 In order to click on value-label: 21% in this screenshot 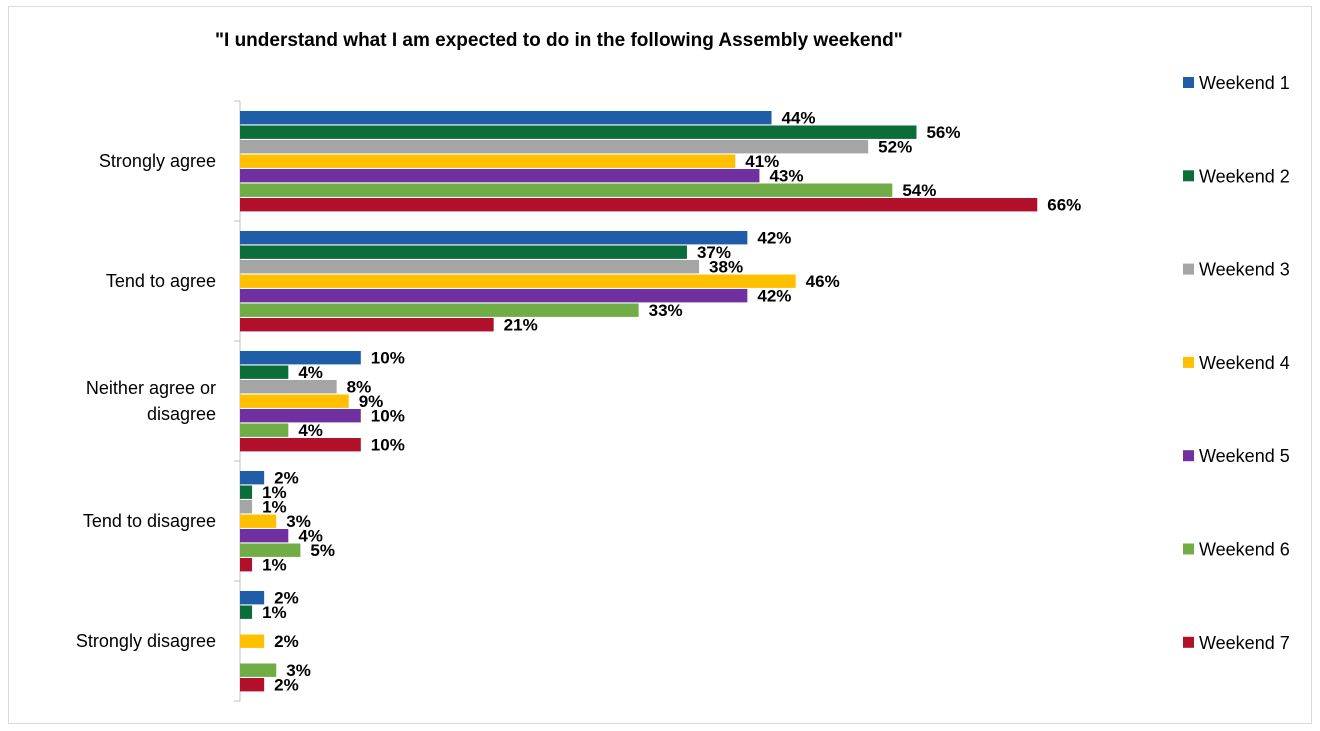, I will do `click(521, 325)`.